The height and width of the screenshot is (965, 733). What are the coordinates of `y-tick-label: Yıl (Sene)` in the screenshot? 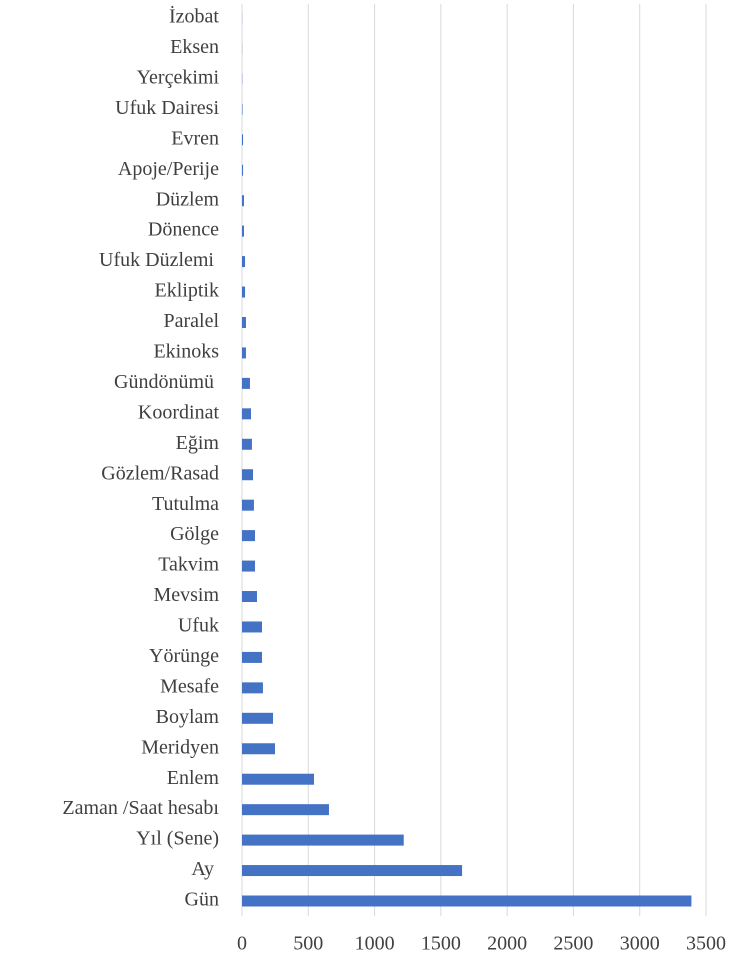 It's located at (177, 839).